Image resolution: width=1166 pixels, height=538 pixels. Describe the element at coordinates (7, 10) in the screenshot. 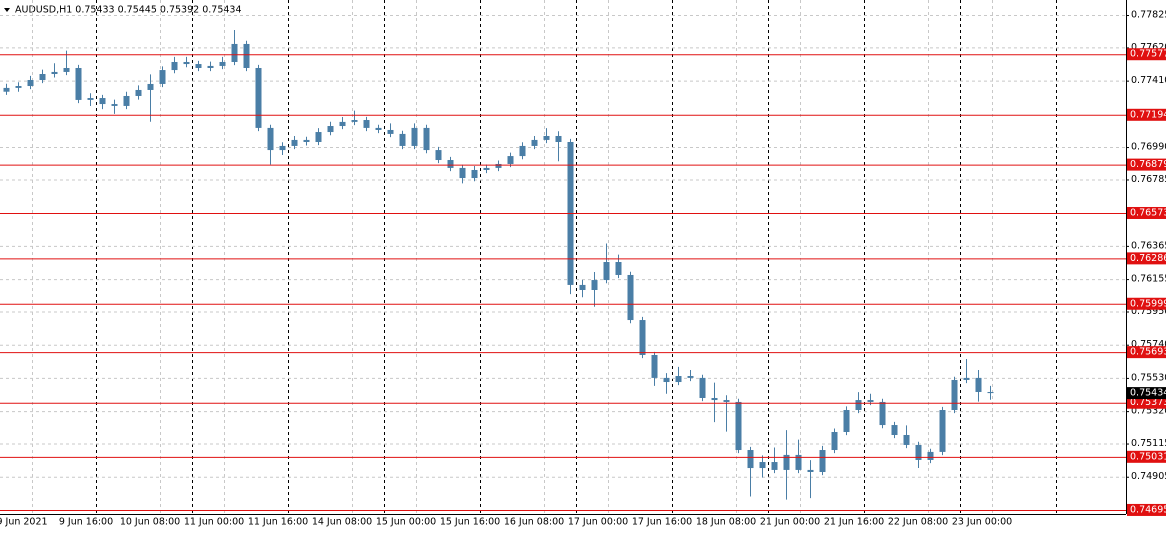

I see `menu-arrow` at that location.